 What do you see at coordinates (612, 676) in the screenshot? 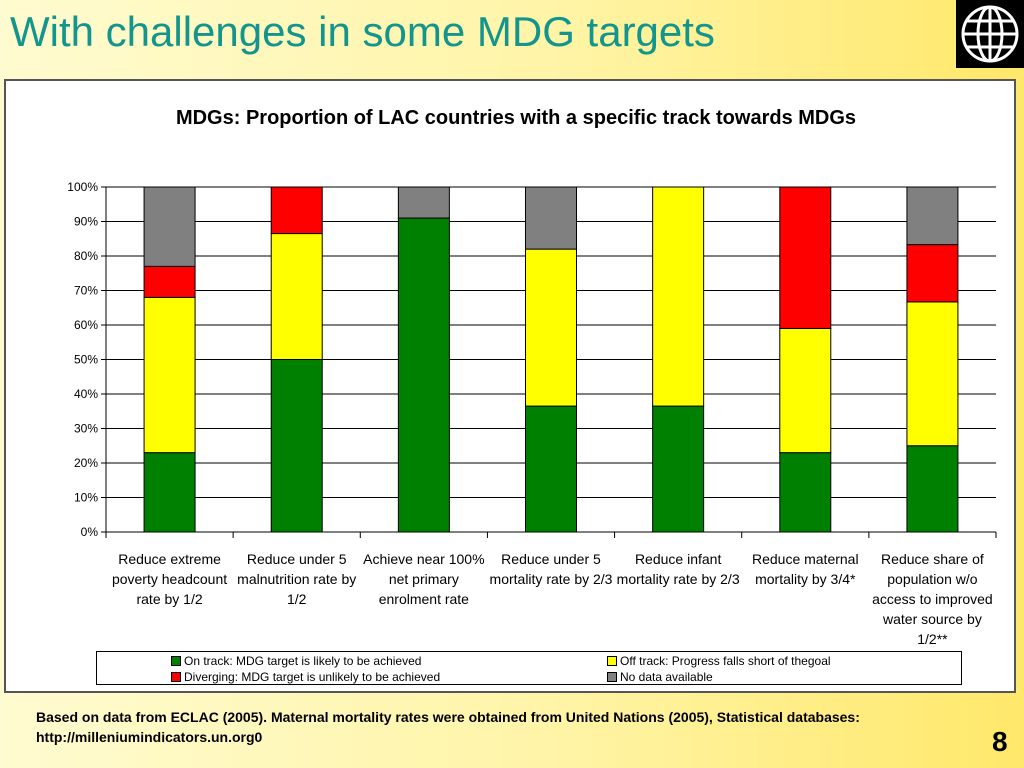
I see `legend-swatch-no-data` at bounding box center [612, 676].